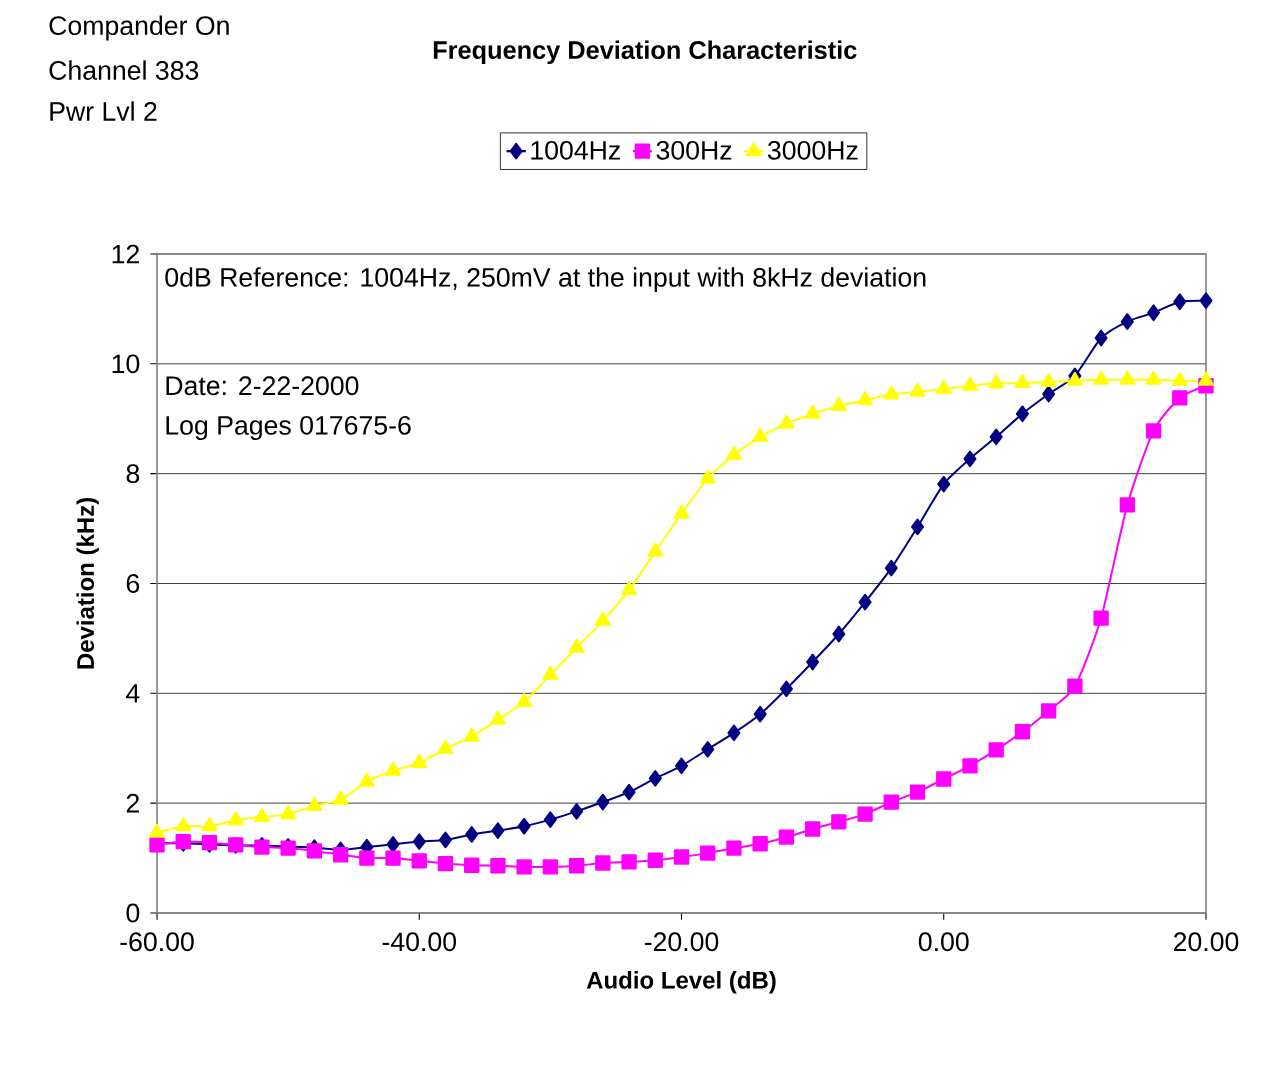 The width and height of the screenshot is (1264, 1070). Describe the element at coordinates (419, 942) in the screenshot. I see `x-tick-label: -40.00` at that location.